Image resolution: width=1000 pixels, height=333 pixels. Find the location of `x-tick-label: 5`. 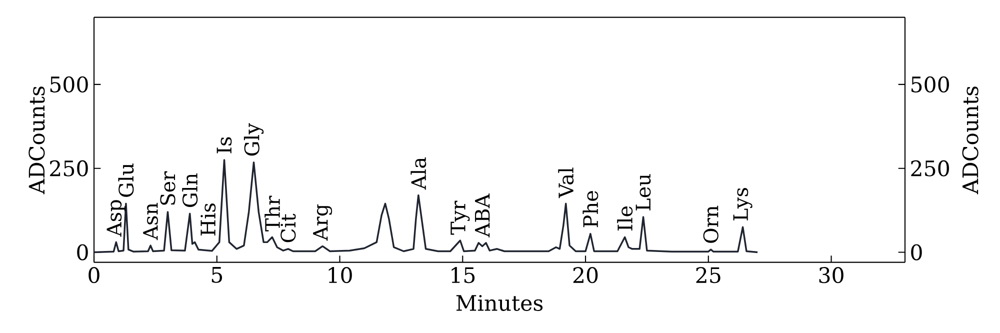

x-tick-label: 5 is located at coordinates (217, 274).